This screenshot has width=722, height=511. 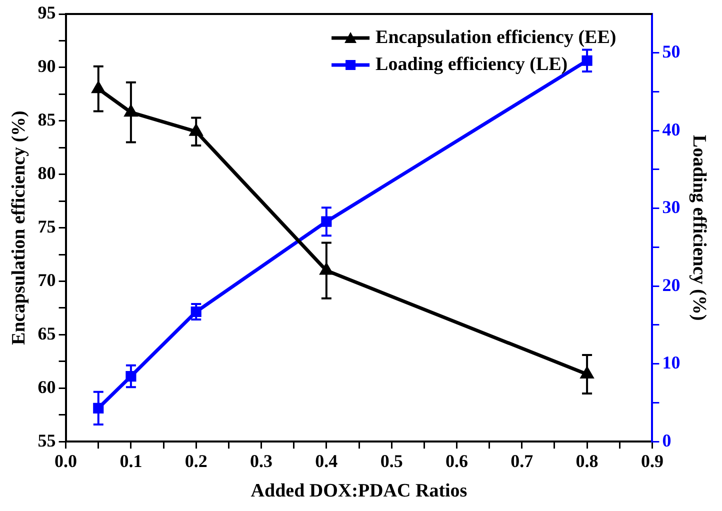 I want to click on y-tick-label: 90, so click(x=47, y=66).